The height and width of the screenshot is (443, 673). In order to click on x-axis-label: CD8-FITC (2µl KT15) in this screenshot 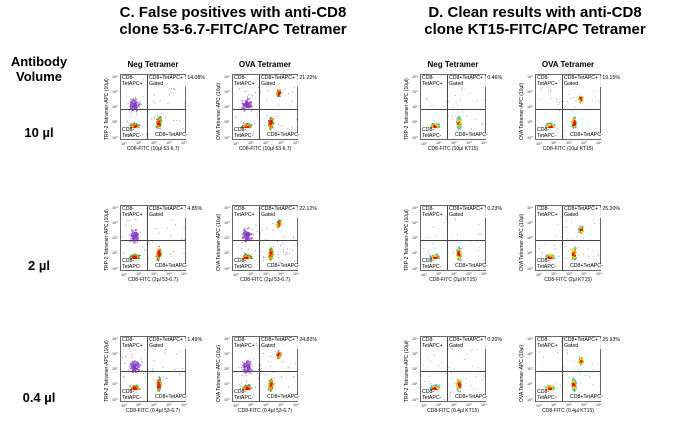, I will do `click(453, 280)`.